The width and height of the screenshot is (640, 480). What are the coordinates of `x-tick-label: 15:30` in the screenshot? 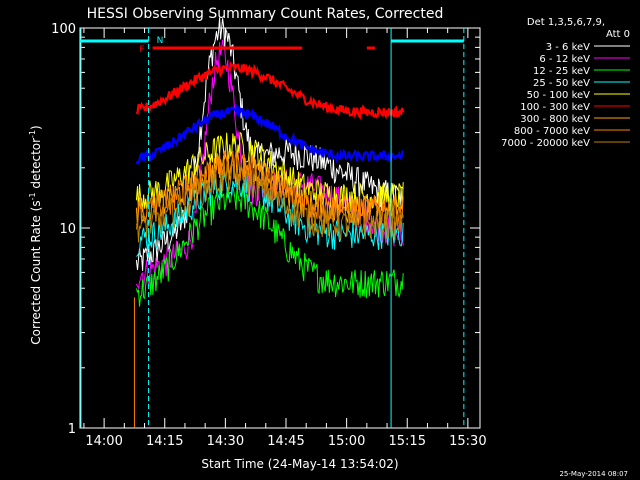 It's located at (467, 441).